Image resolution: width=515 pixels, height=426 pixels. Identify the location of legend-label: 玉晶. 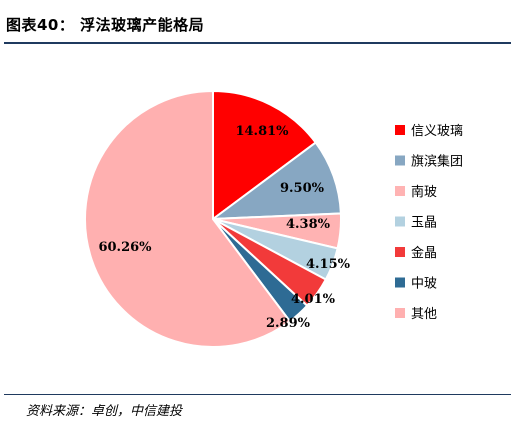
(424, 223).